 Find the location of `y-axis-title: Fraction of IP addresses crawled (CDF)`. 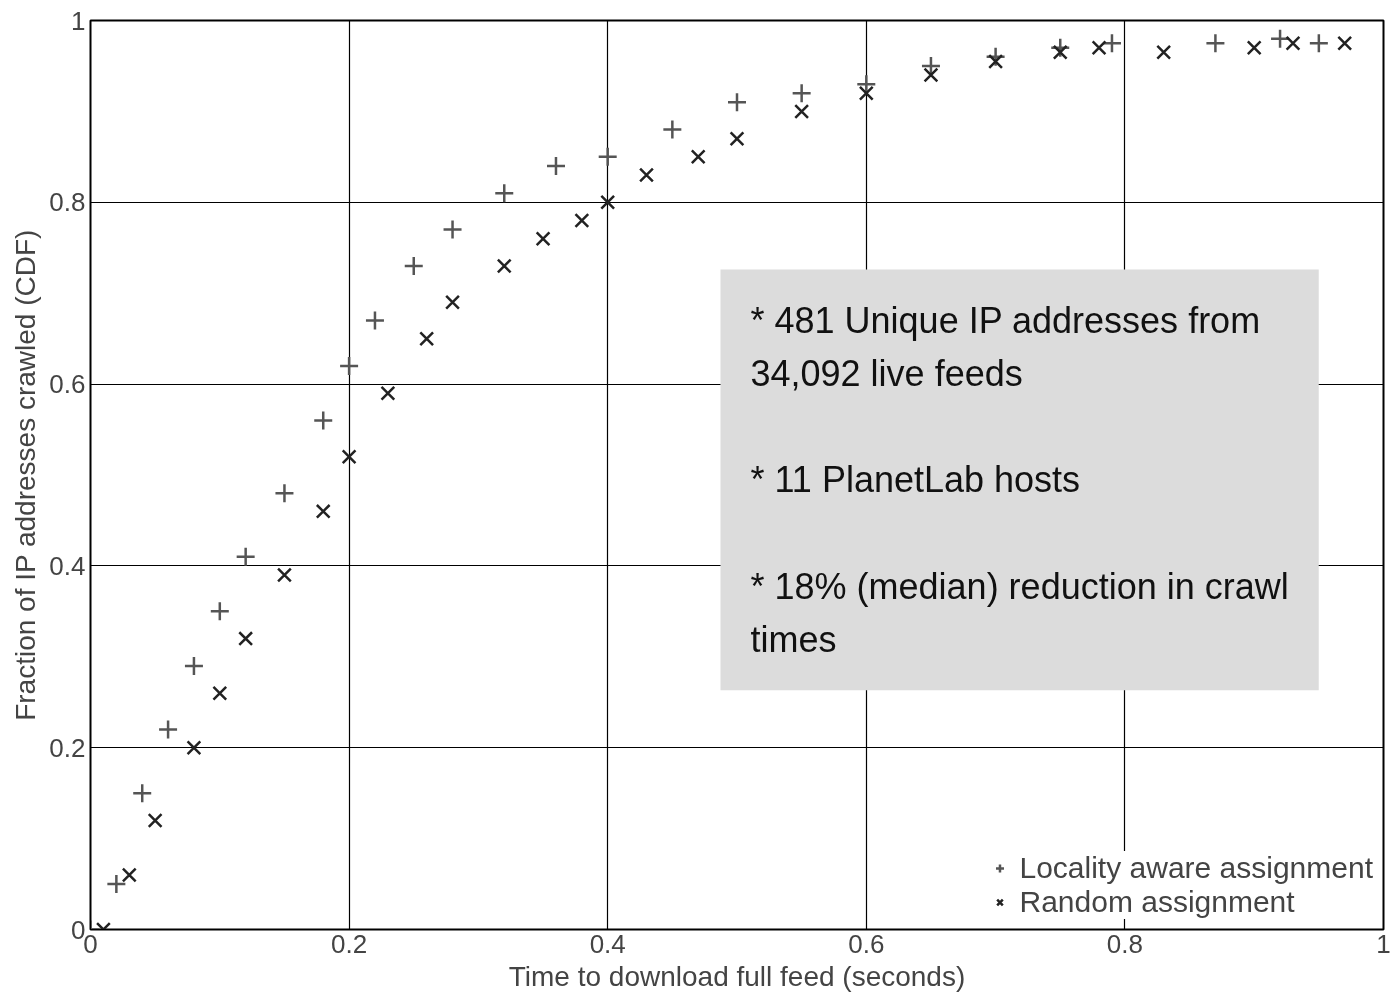

y-axis-title: Fraction of IP addresses crawled (CDF) is located at coordinates (26, 475).